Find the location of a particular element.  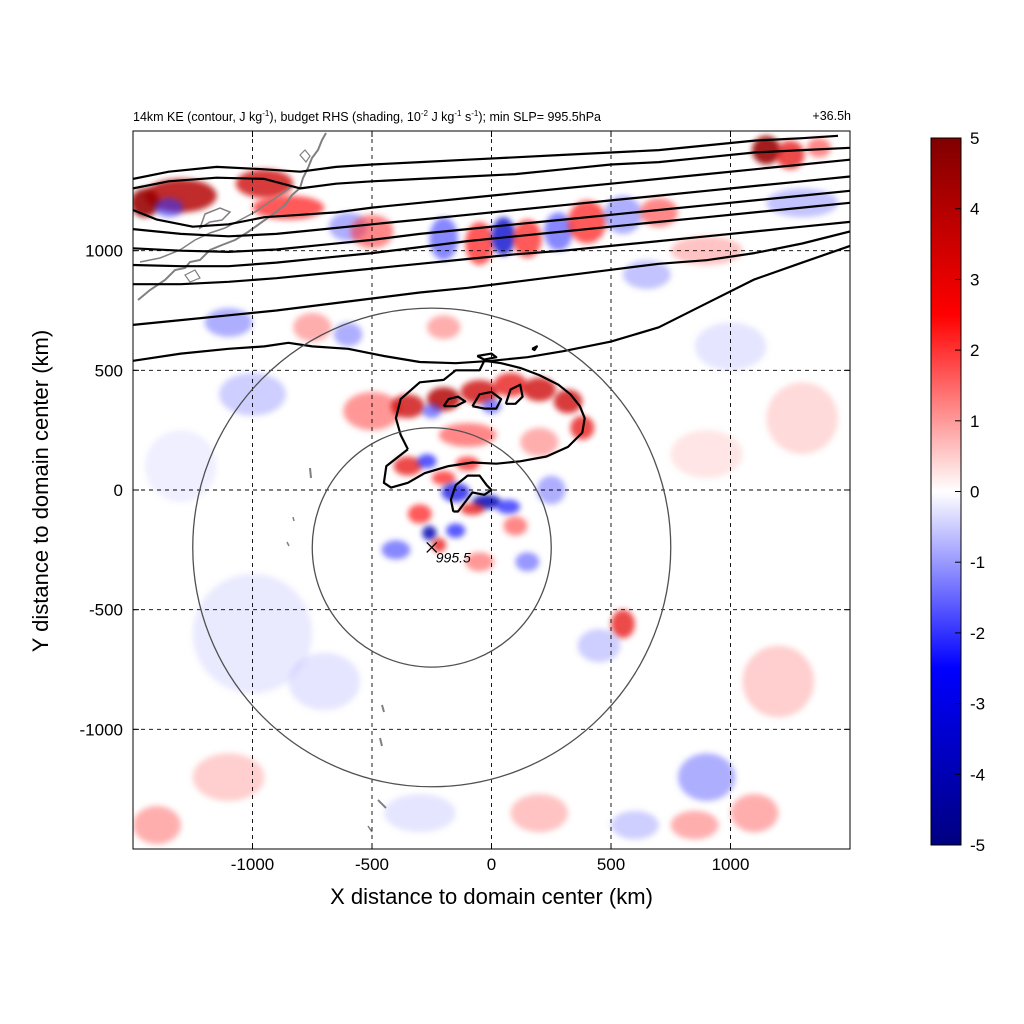

forecast-time: +36.5h is located at coordinates (831, 116).